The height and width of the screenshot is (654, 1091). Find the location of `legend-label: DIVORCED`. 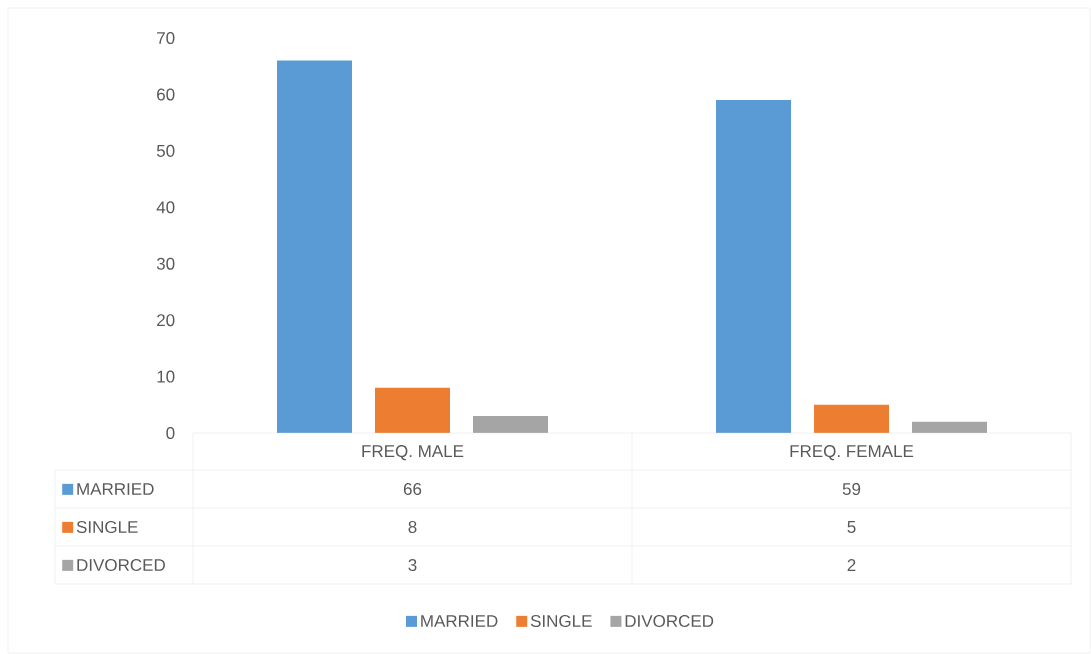

legend-label: DIVORCED is located at coordinates (669, 621).